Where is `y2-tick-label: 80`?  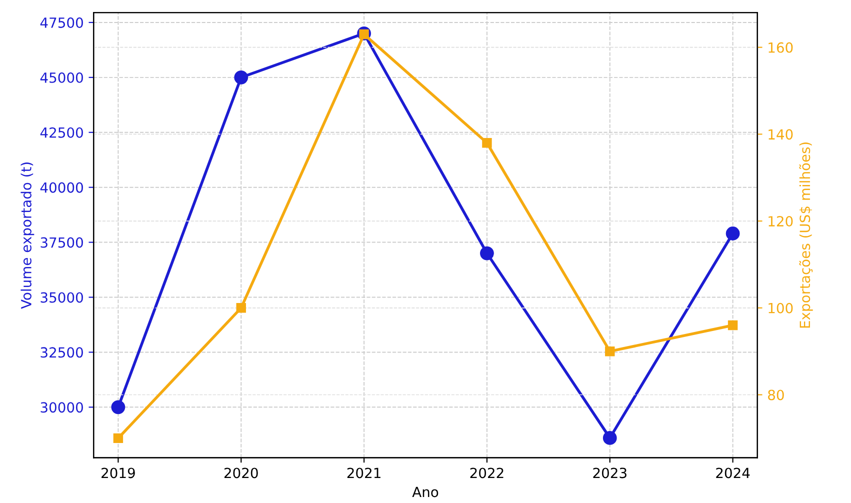
y2-tick-label: 80 is located at coordinates (776, 395).